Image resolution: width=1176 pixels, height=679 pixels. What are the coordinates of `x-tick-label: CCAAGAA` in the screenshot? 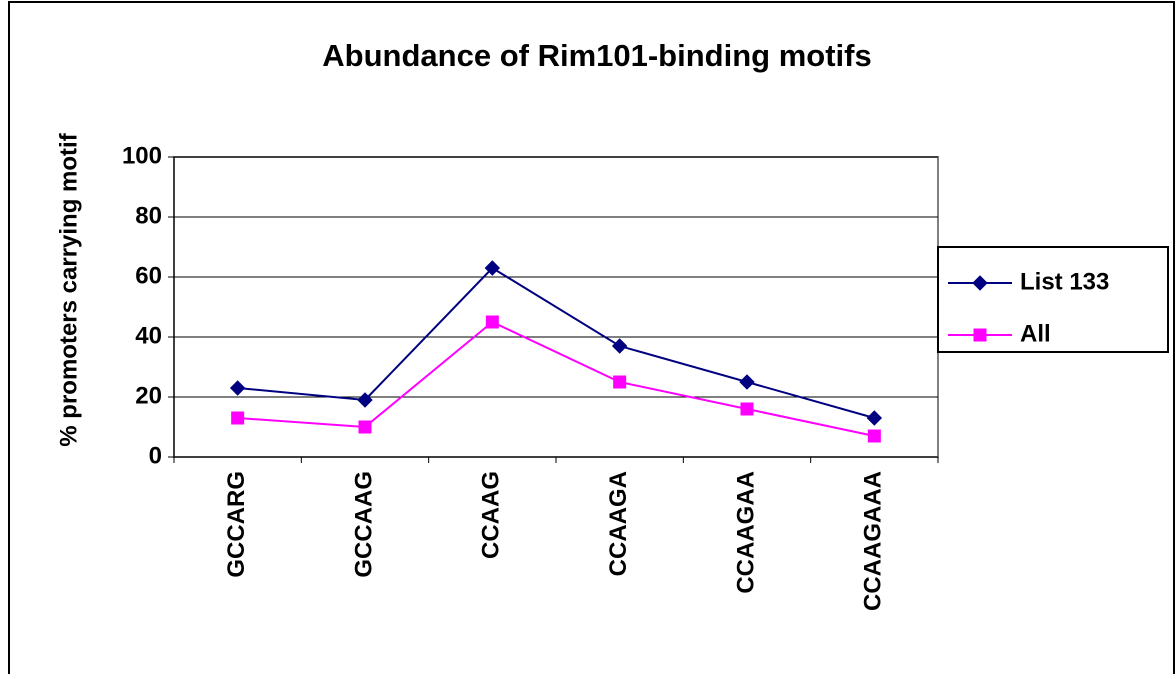 It's located at (745, 532).